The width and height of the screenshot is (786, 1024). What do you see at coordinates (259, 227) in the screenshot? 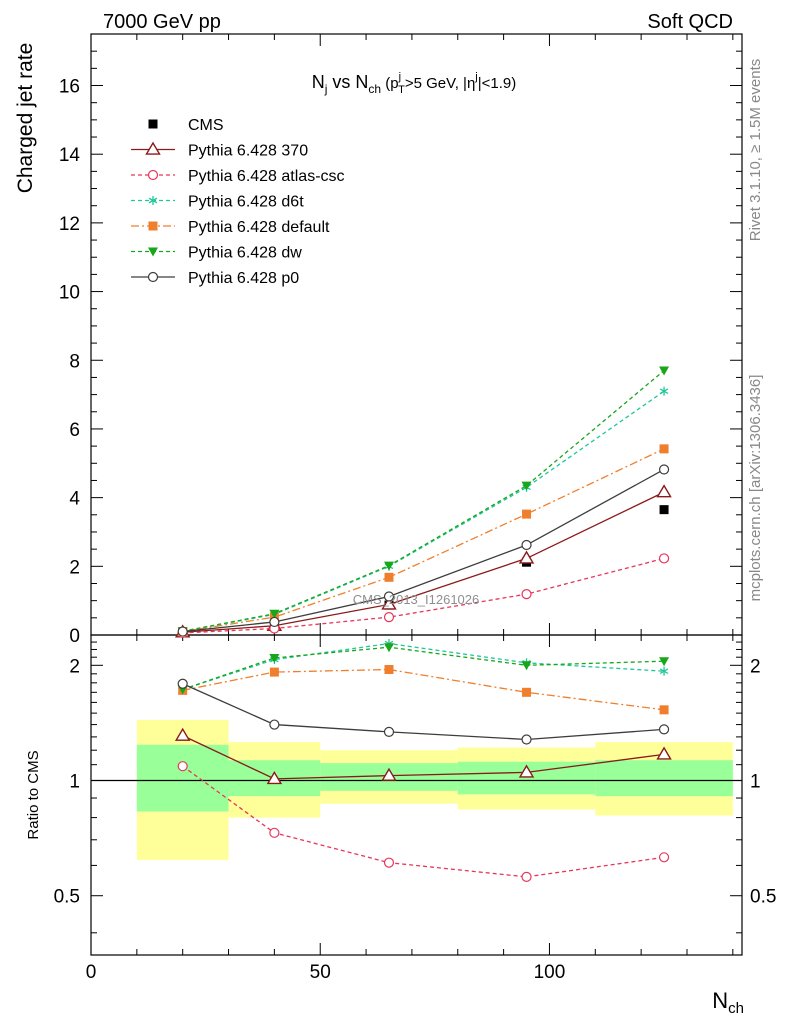
I see `legend-label-4: Pythia 6.428 default` at bounding box center [259, 227].